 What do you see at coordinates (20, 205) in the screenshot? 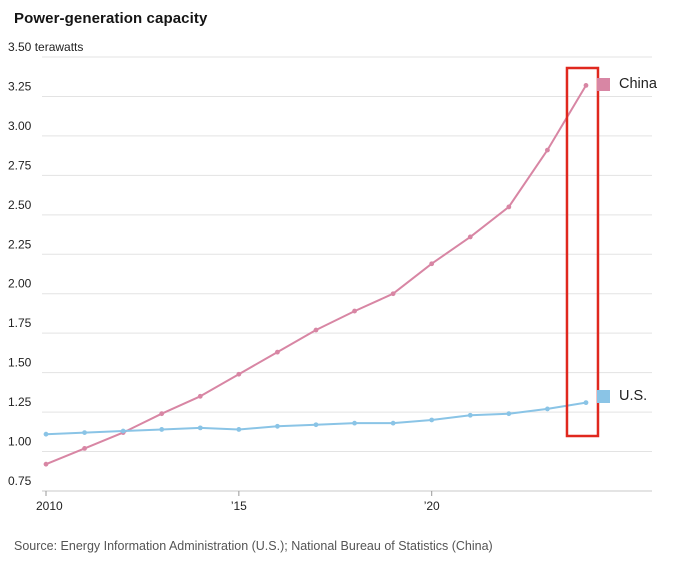
I see `y-tick-label: 2.50` at bounding box center [20, 205].